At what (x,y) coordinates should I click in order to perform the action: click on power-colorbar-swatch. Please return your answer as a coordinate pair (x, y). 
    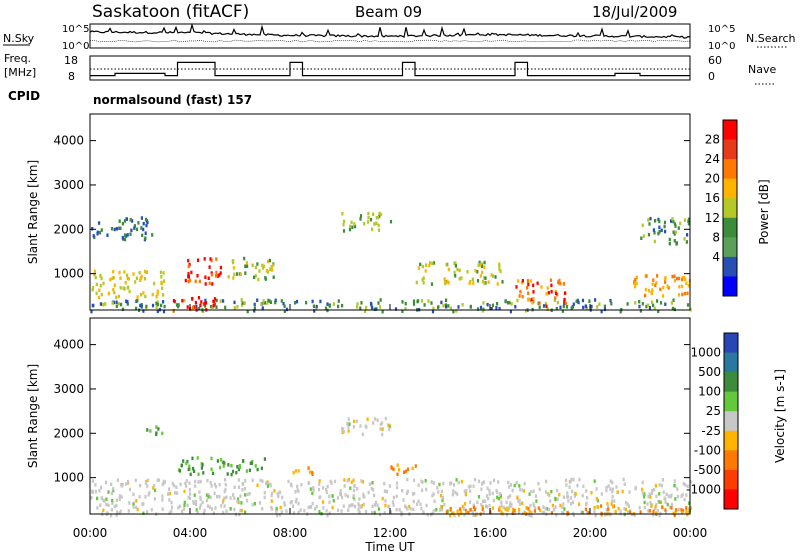
    Looking at the image, I should click on (730, 149).